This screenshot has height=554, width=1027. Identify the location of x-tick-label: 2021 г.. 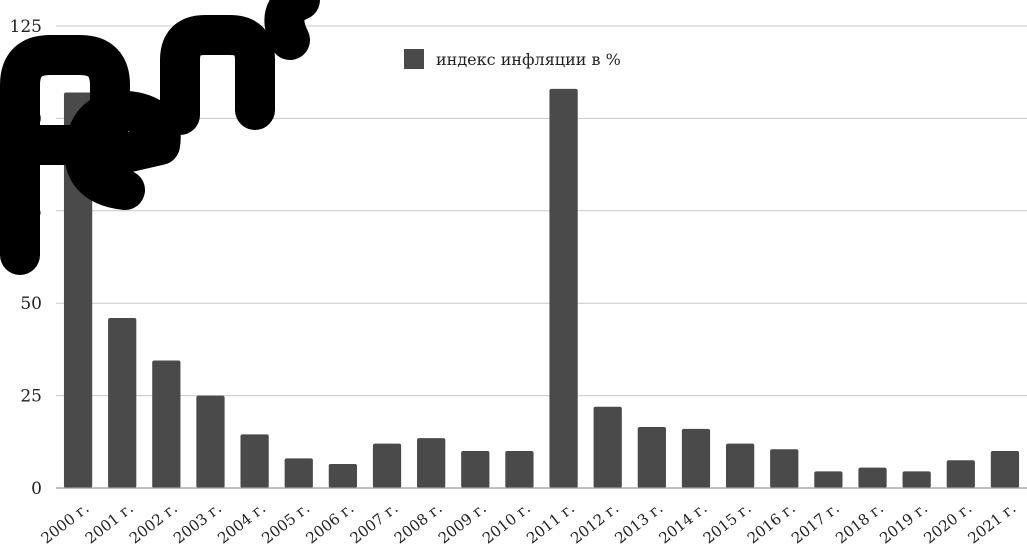
(992, 523).